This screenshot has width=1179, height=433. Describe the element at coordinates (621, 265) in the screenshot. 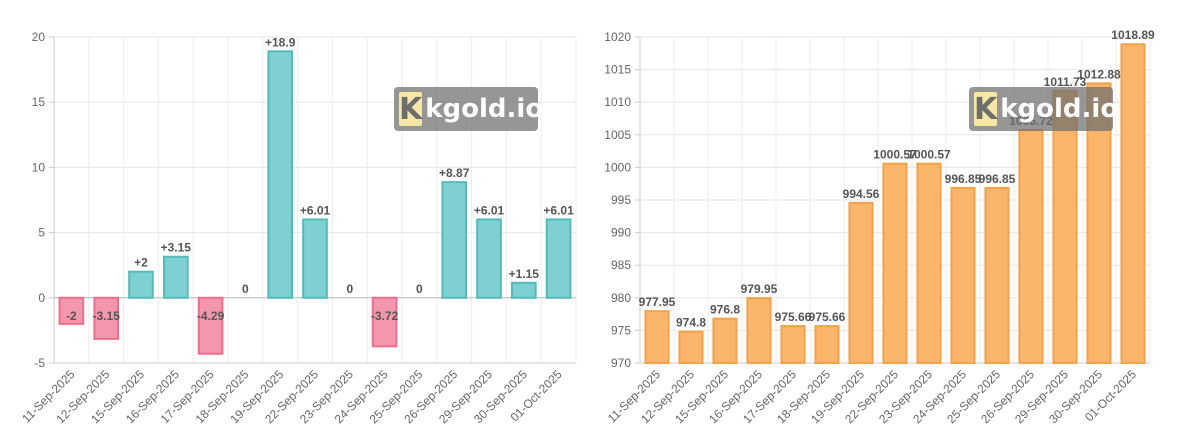

I see `y-tick-label: 985` at that location.